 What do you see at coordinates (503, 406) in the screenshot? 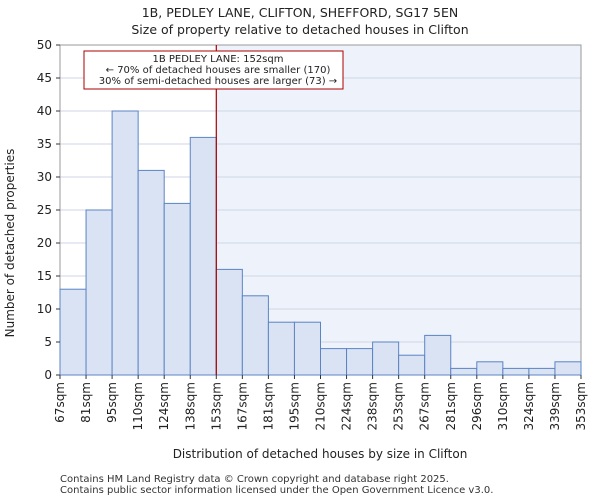
I see `x-tick-label: 310sqm` at bounding box center [503, 406].